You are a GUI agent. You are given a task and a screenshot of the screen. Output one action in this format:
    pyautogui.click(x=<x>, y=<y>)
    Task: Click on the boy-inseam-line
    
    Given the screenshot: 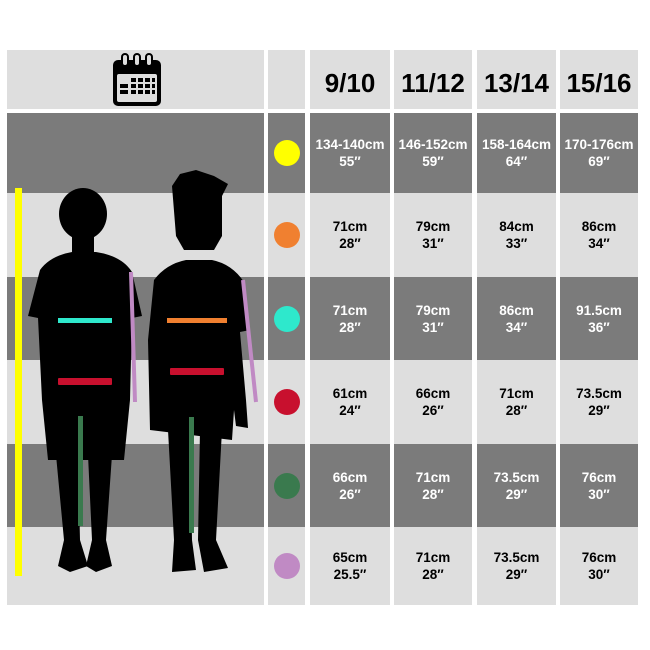 What is the action you would take?
    pyautogui.click(x=80, y=471)
    